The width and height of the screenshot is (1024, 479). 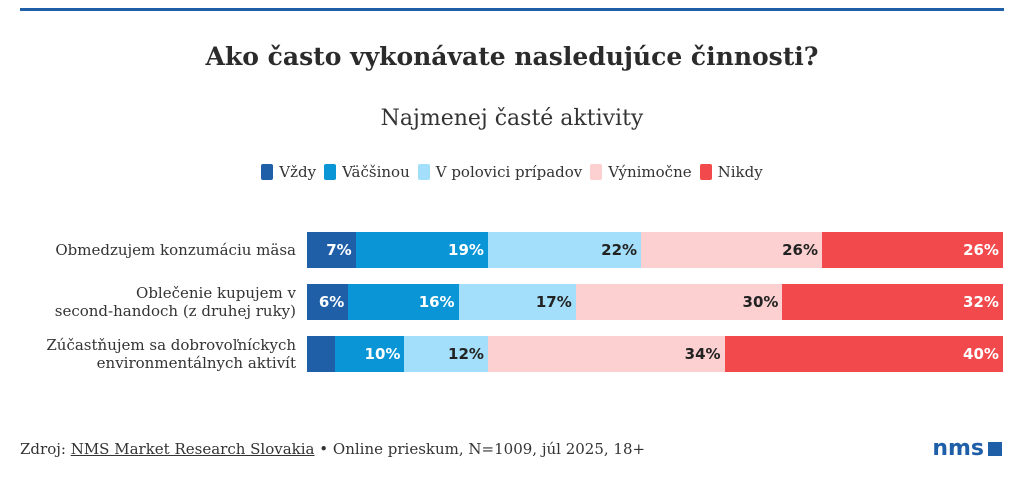 What do you see at coordinates (45, 449) in the screenshot?
I see `source-prefix: Zdroj:` at bounding box center [45, 449].